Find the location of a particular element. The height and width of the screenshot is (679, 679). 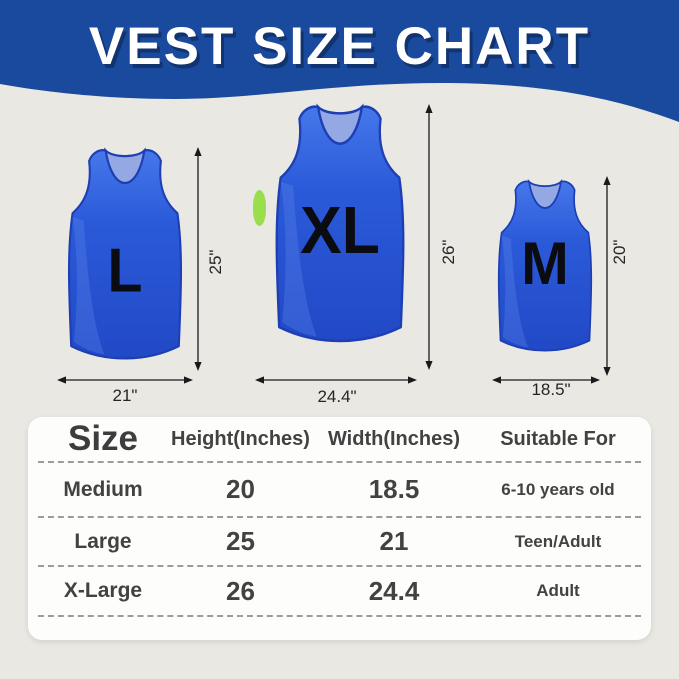

table-row-xlarge: X-Large 26 24.4 Adult is located at coordinates (339, 592).